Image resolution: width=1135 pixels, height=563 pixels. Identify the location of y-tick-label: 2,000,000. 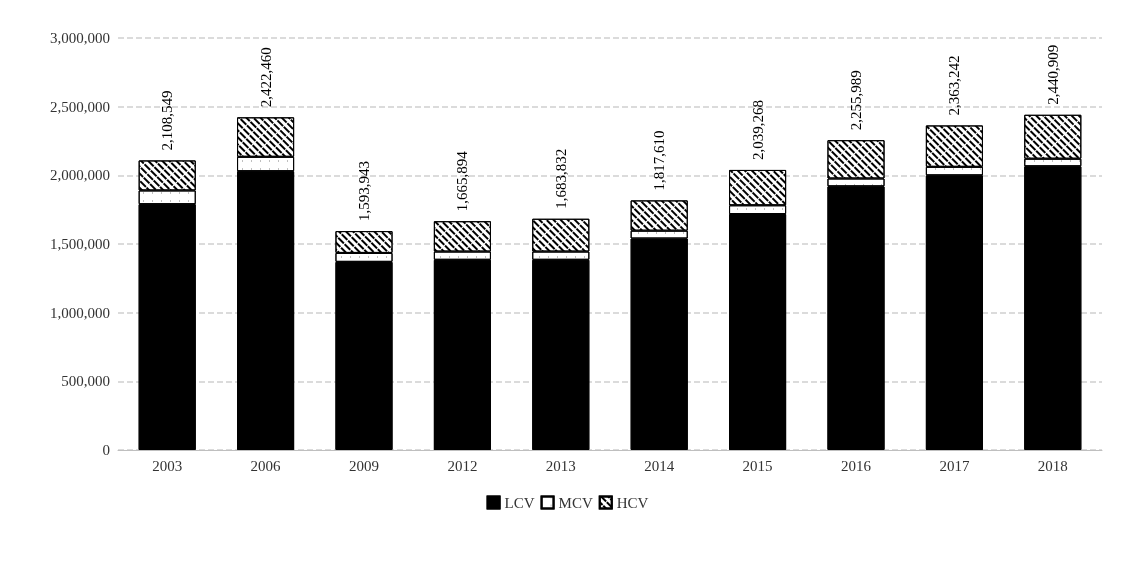
(80, 175).